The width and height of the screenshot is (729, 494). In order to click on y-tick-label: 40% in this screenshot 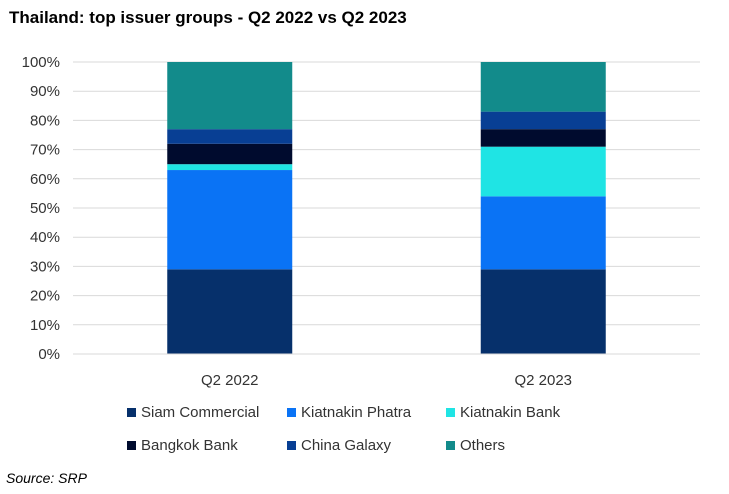, I will do `click(45, 237)`.